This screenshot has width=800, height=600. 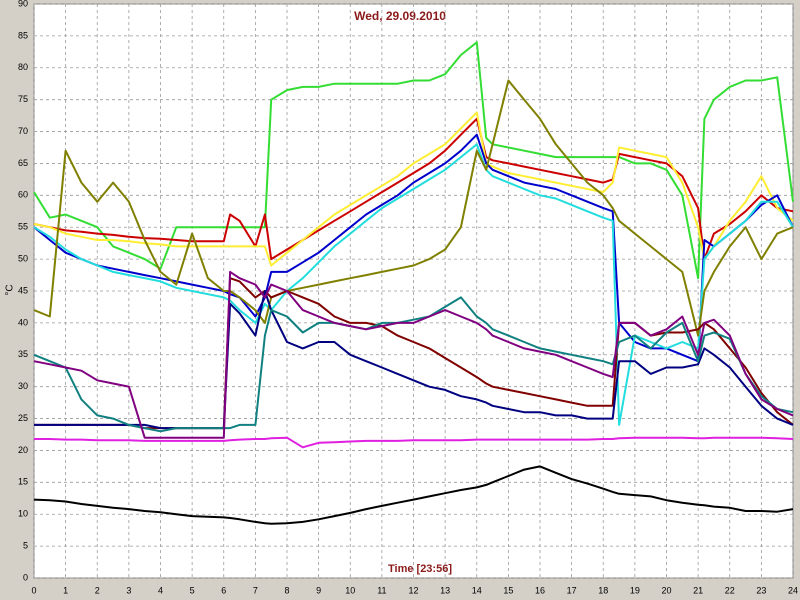 I want to click on x-axis-label: Time [23:56], so click(x=420, y=569).